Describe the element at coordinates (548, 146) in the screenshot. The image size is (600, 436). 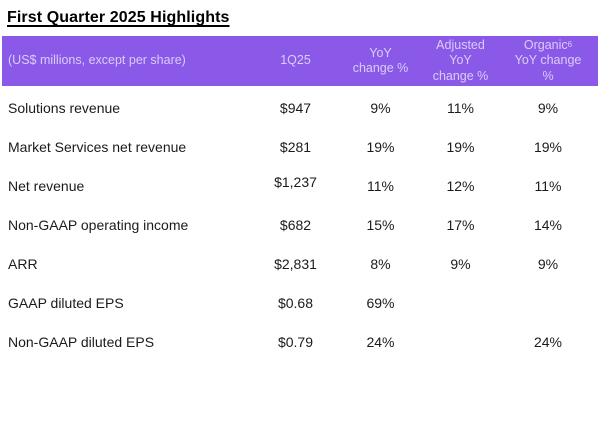
I see `cell-organic-yoy: 19%` at that location.